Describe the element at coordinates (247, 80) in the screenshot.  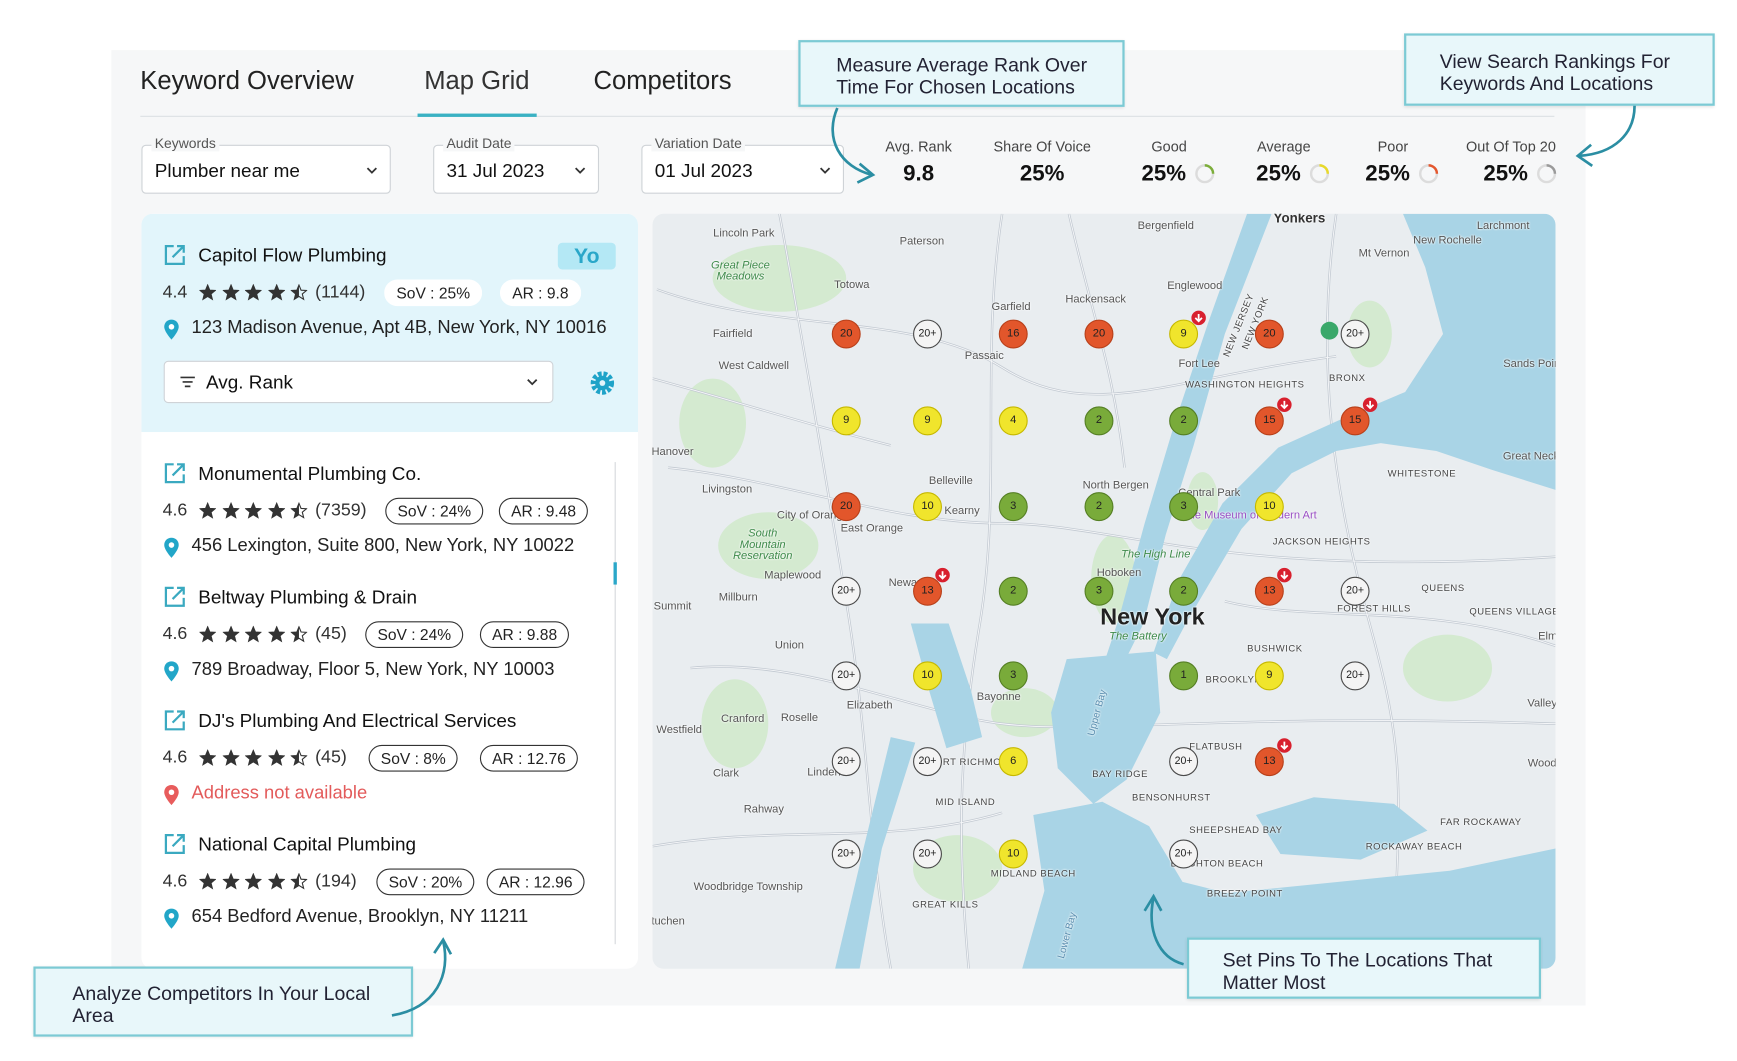
I see `tab: Keyword Overview` at that location.